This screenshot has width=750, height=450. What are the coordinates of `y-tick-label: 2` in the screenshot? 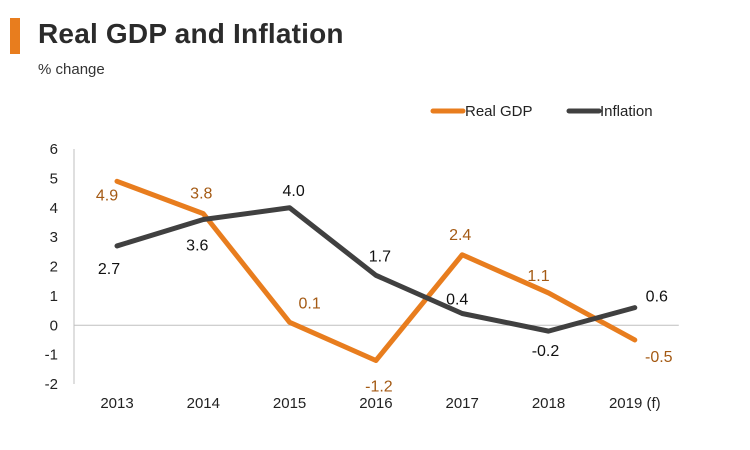 It's located at (54, 267).